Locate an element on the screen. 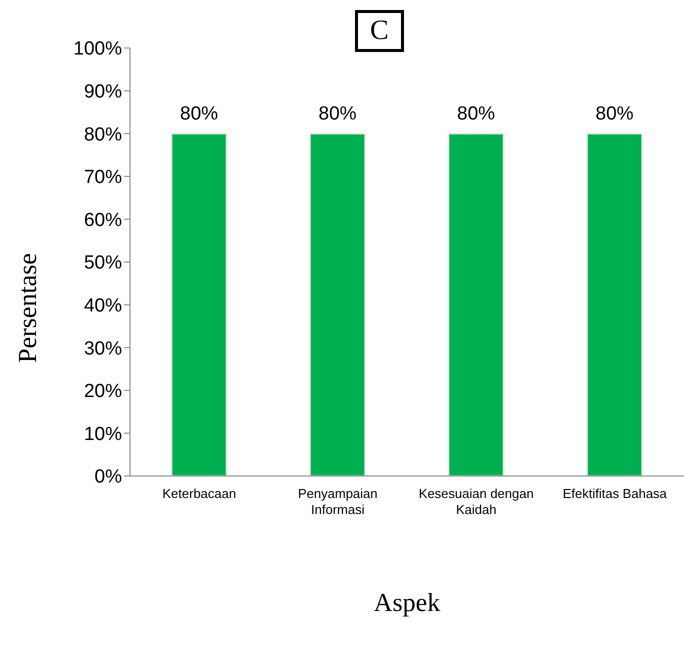 Image resolution: width=684 pixels, height=646 pixels. y-tick-label: 80% is located at coordinates (103, 135).